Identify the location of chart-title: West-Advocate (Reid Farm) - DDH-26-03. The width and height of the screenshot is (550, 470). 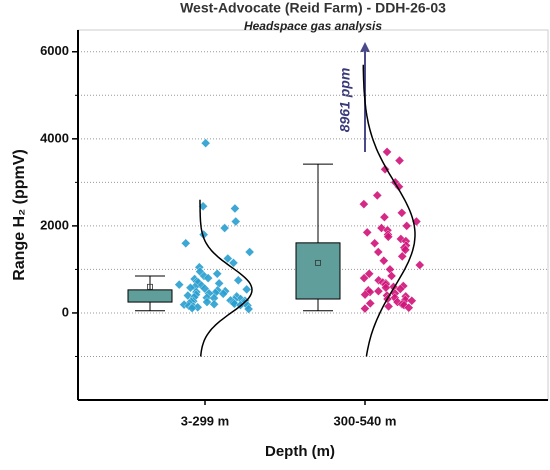
(313, 8).